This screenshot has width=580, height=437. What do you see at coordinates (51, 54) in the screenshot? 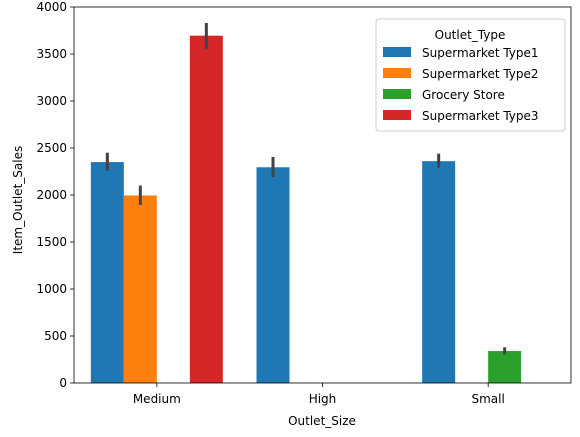
I see `y-tick-label: 3500` at bounding box center [51, 54].